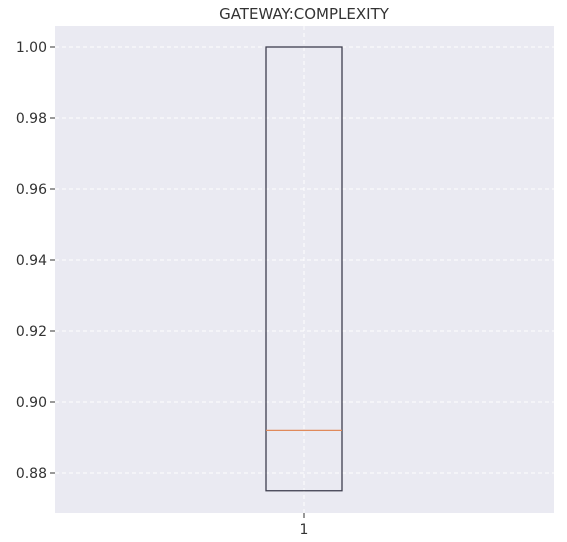 This screenshot has width=567, height=542. Describe the element at coordinates (31, 261) in the screenshot. I see `y-tick-label: 0.94` at that location.